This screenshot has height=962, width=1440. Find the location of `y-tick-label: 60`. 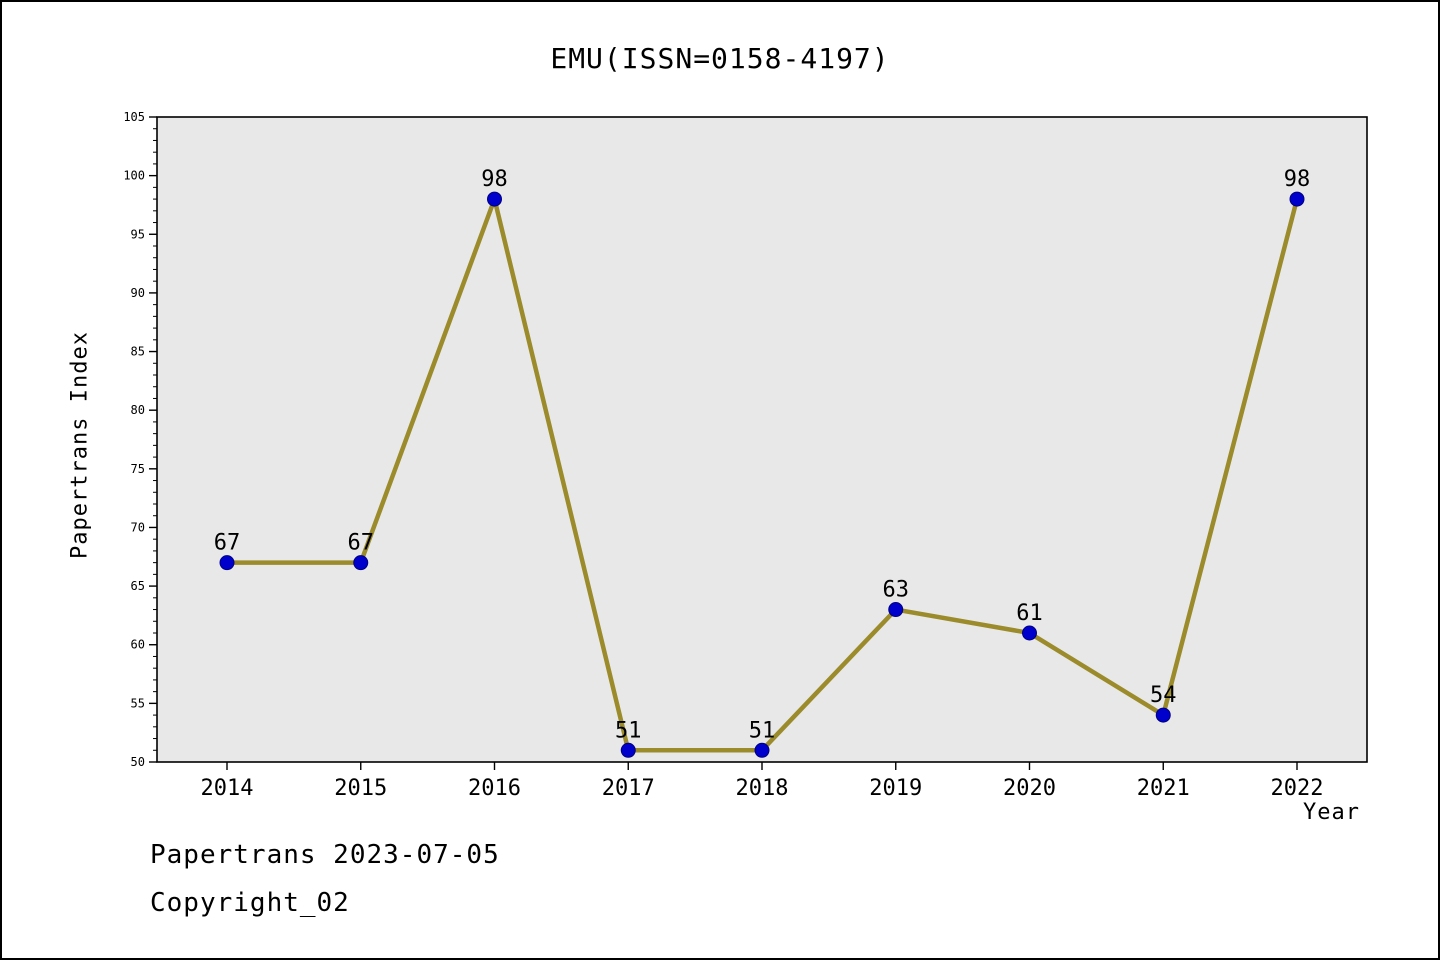

y-tick-label: 60 is located at coordinates (138, 645).